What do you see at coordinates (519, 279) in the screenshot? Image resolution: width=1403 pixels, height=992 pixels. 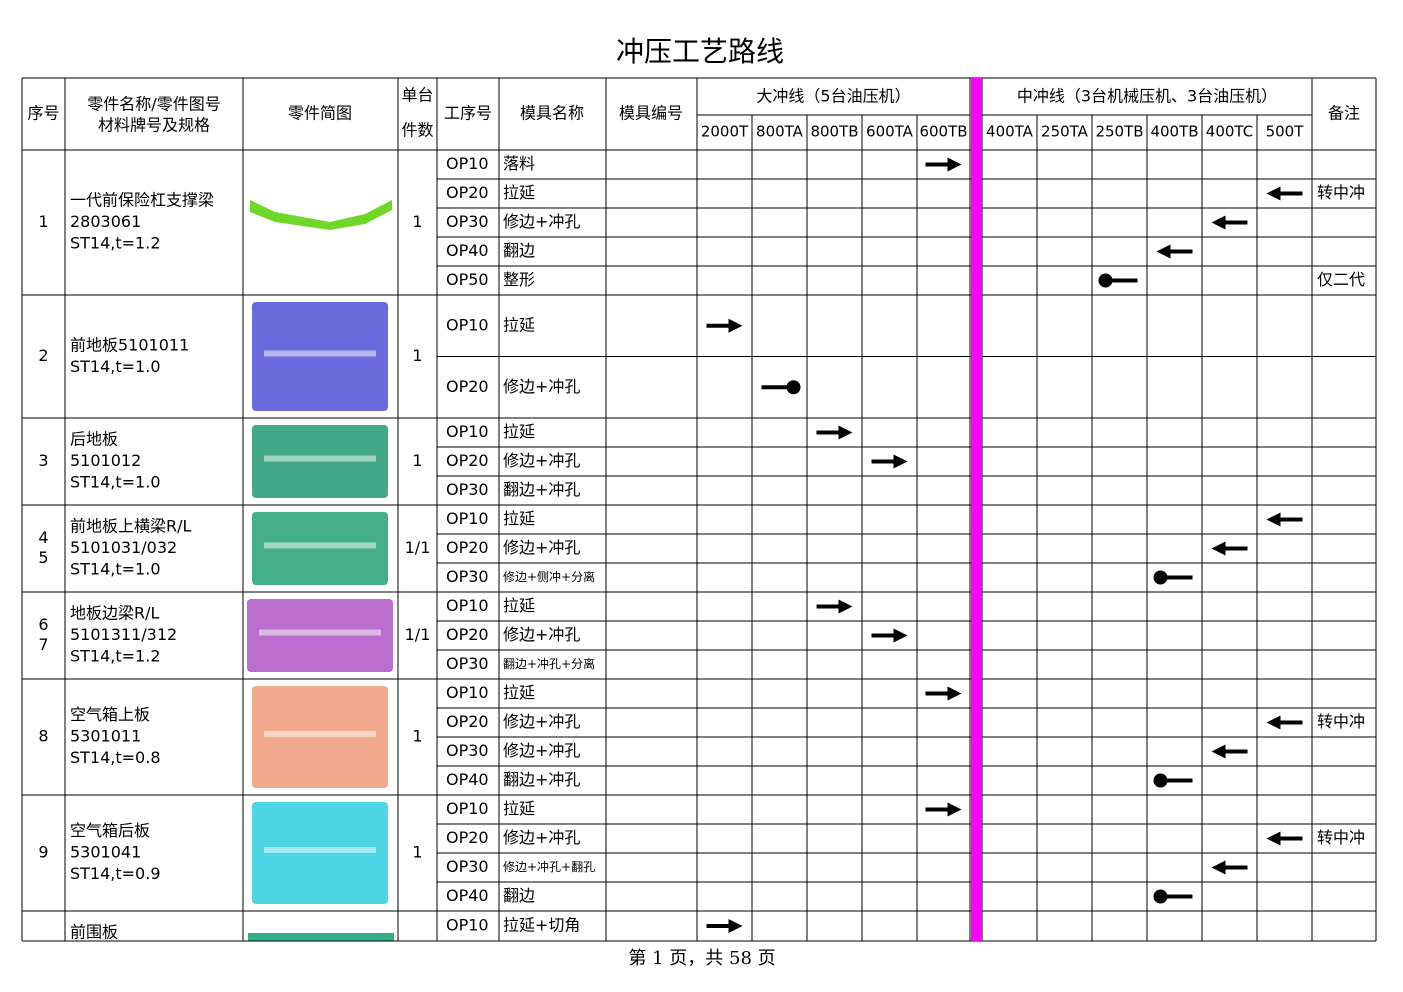 I see `die-name: 整形` at bounding box center [519, 279].